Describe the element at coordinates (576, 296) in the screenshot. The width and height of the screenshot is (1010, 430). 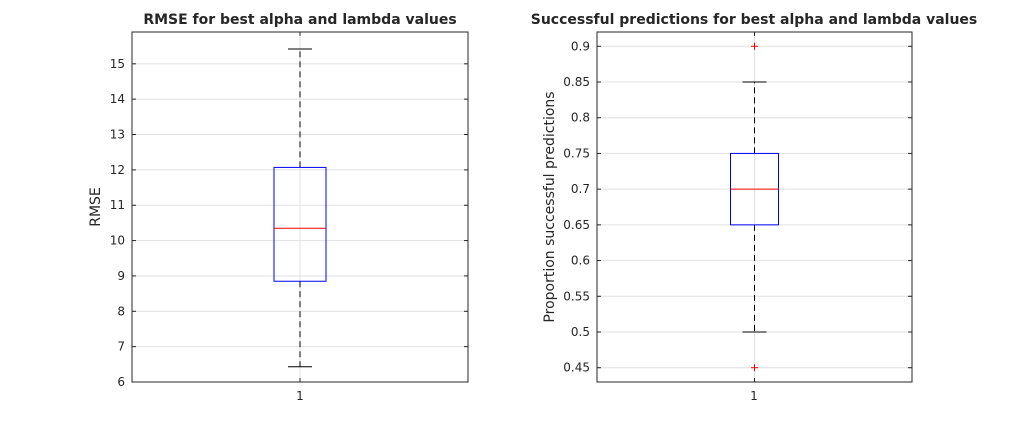
I see `y-tick-label: 0.55` at that location.